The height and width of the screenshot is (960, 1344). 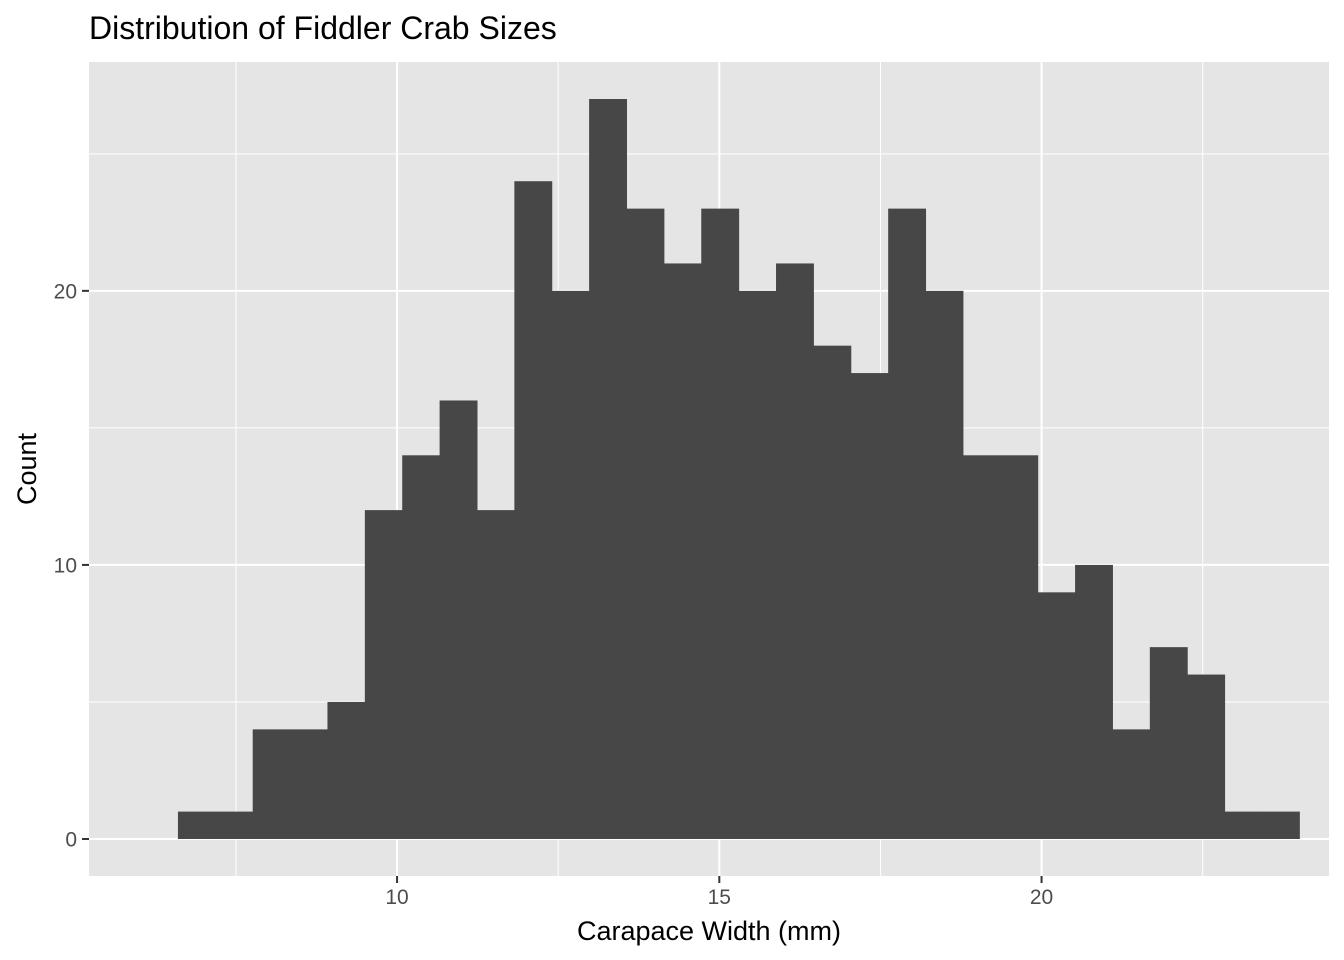 I want to click on x-tick-label: 15, so click(x=719, y=897).